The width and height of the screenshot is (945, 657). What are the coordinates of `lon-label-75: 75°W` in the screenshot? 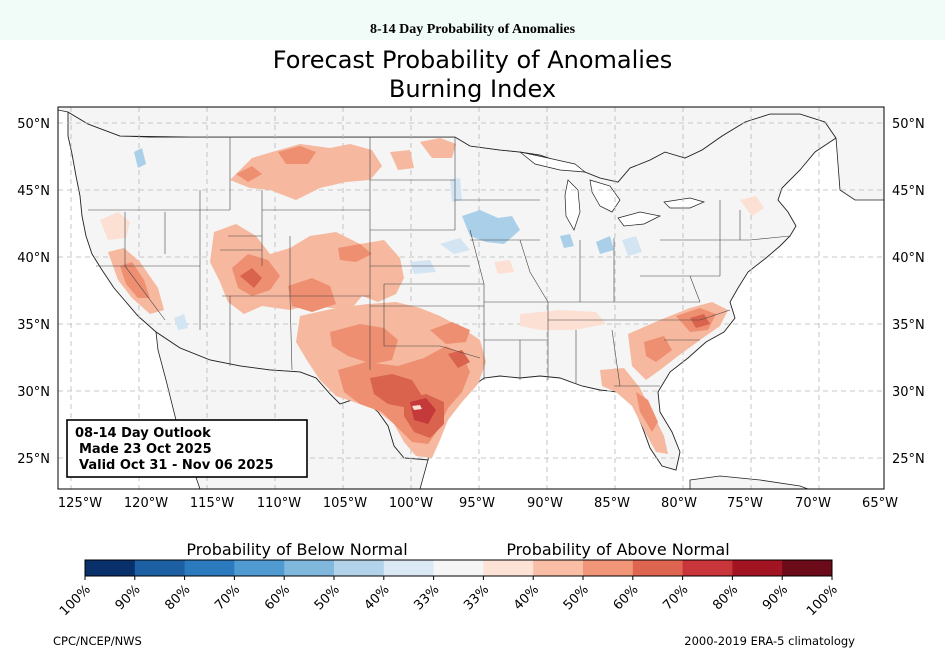 It's located at (745, 503).